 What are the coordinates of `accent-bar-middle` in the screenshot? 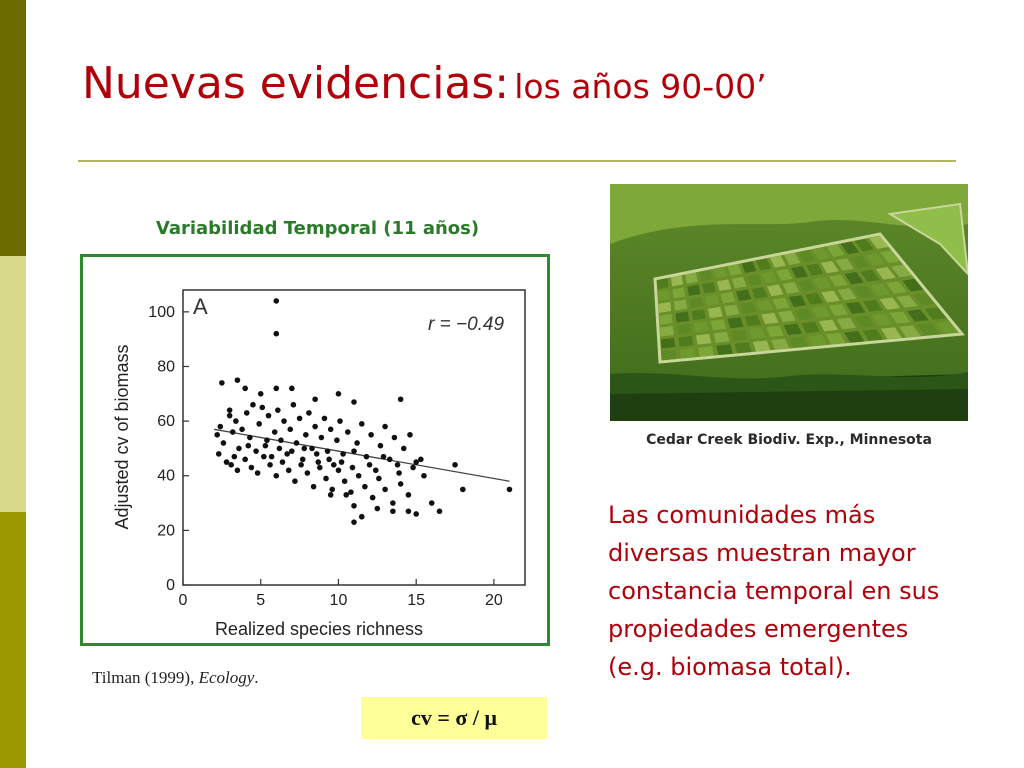 It's located at (13, 384).